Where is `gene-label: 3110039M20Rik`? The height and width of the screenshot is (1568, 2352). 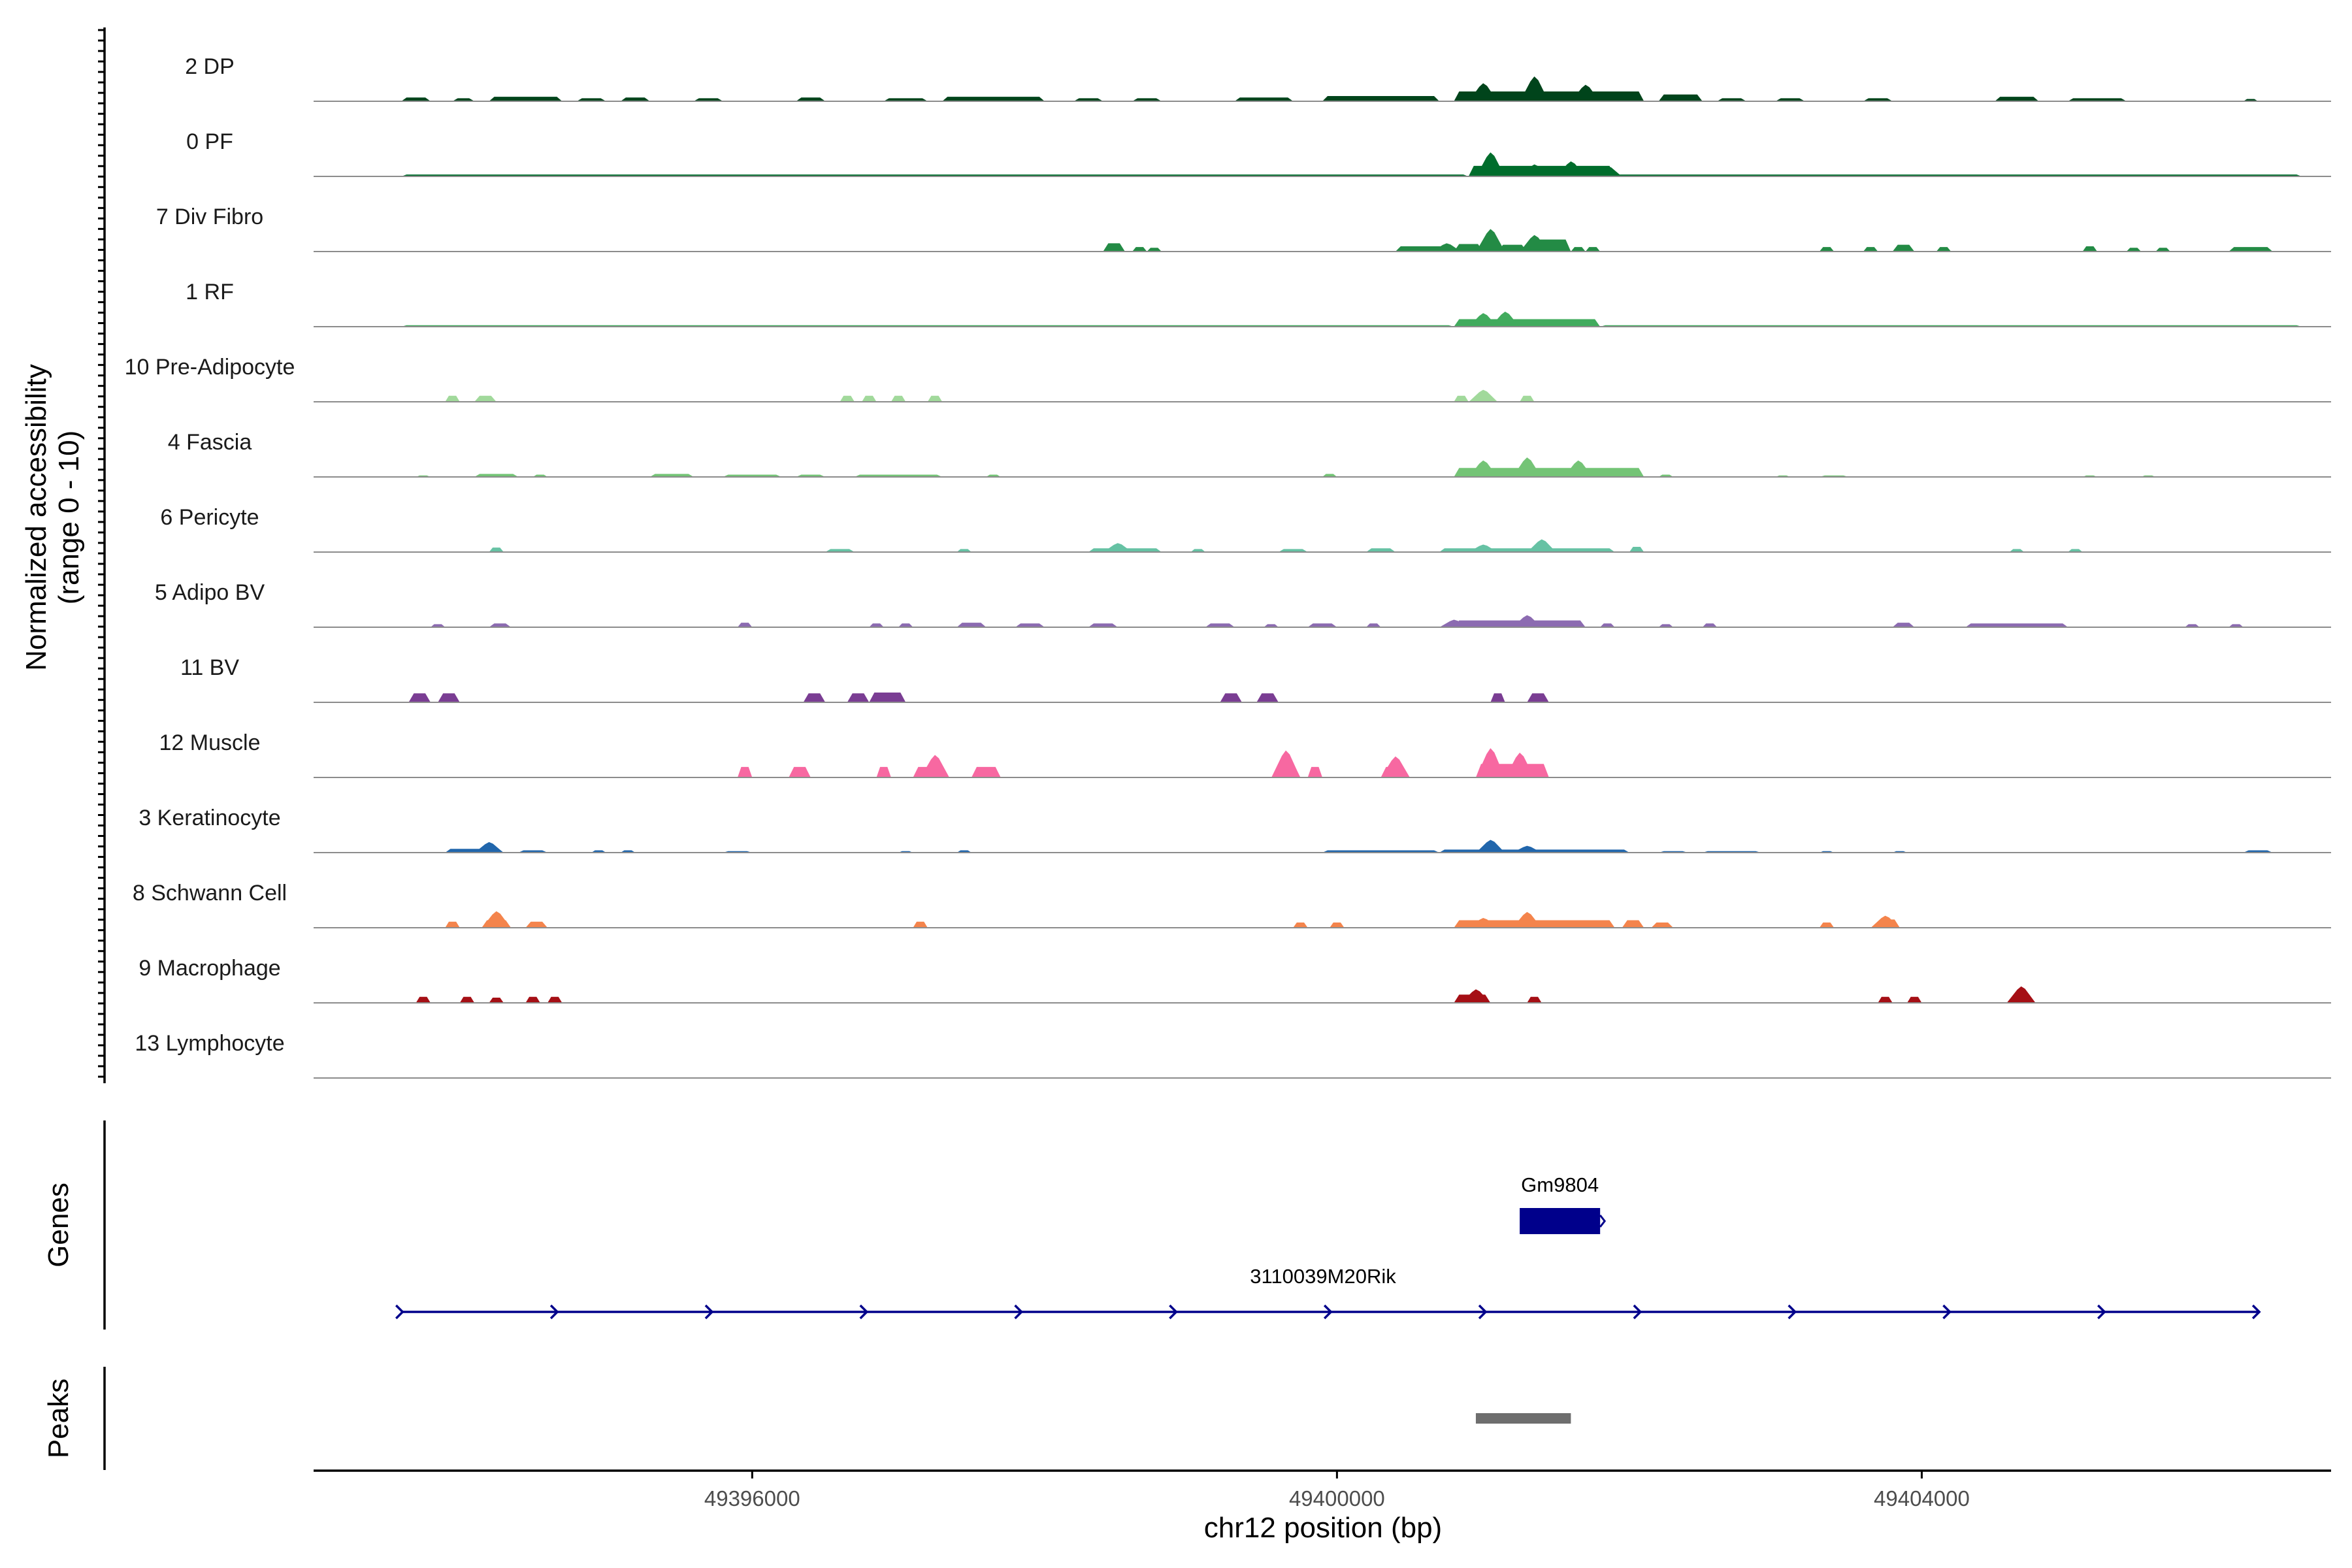
gene-label: 3110039M20Rik is located at coordinates (1323, 1276).